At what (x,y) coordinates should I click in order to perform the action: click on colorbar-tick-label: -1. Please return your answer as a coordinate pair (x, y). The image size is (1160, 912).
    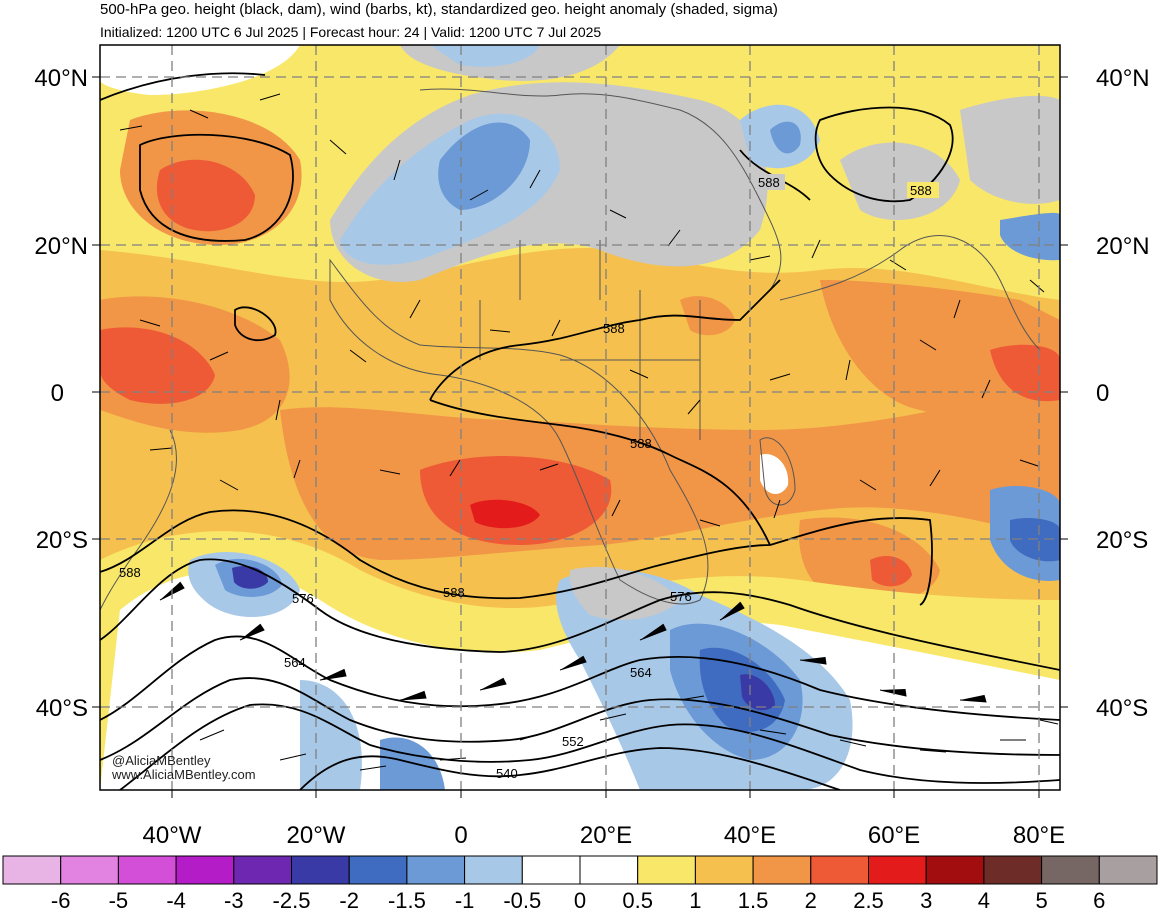
    Looking at the image, I should click on (465, 900).